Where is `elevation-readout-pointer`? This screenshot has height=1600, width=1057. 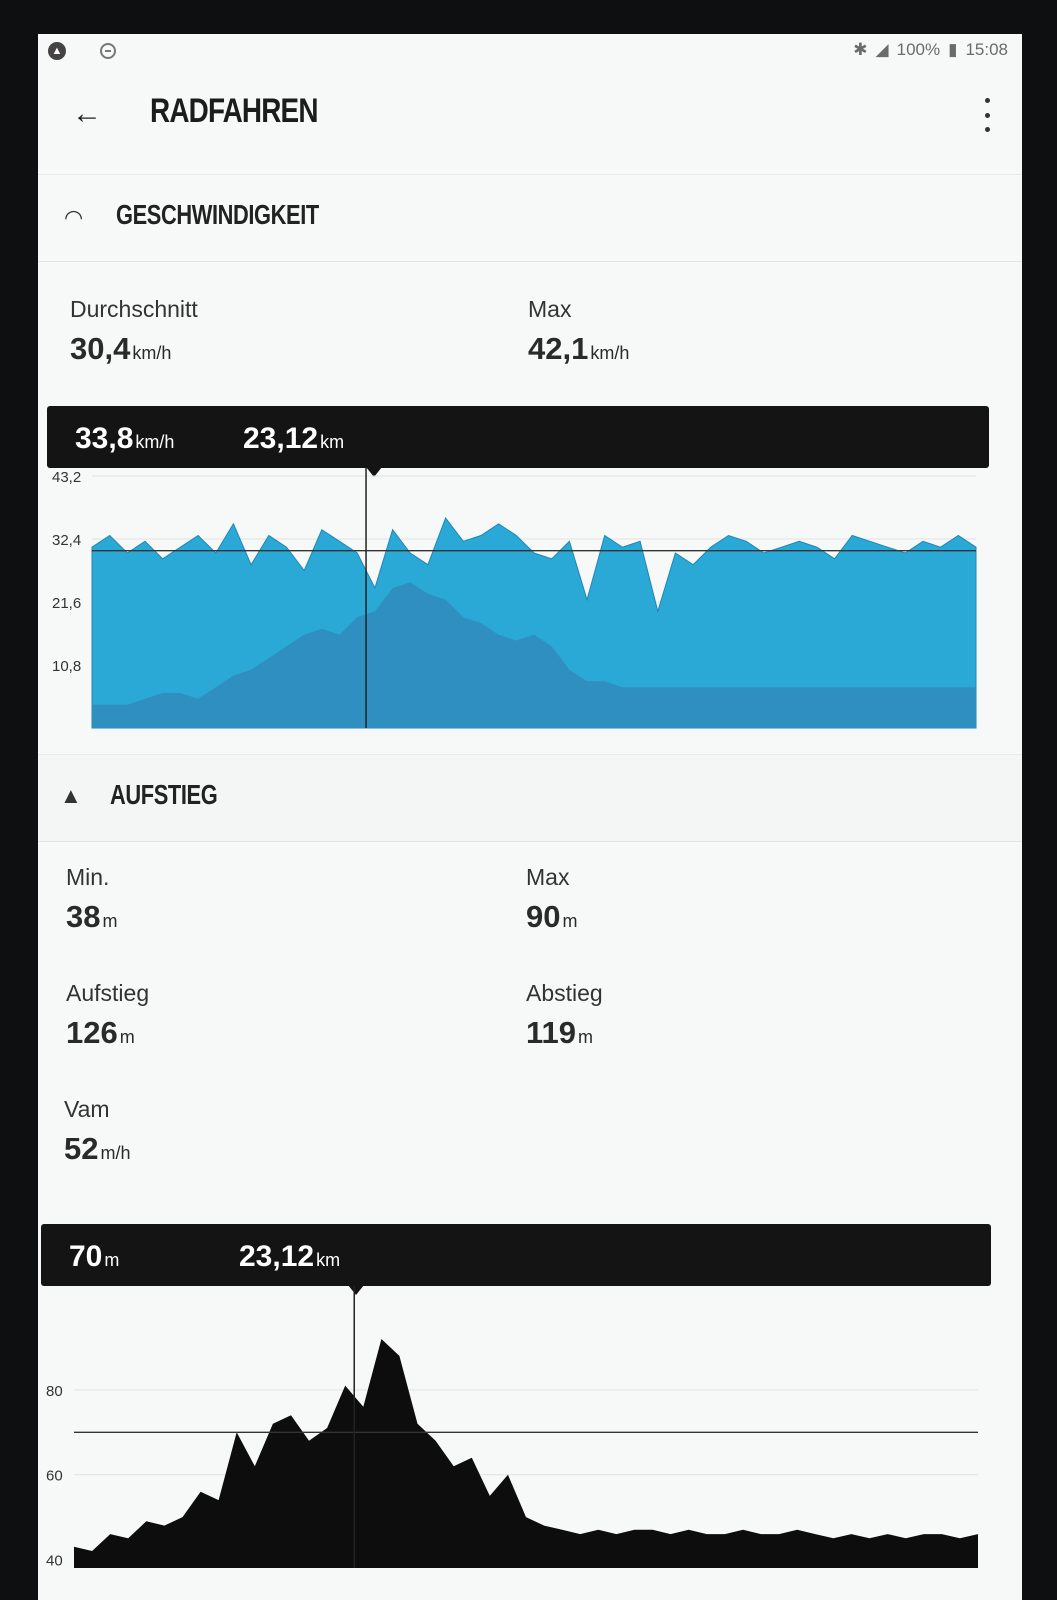
elevation-readout-pointer is located at coordinates (356, 1290).